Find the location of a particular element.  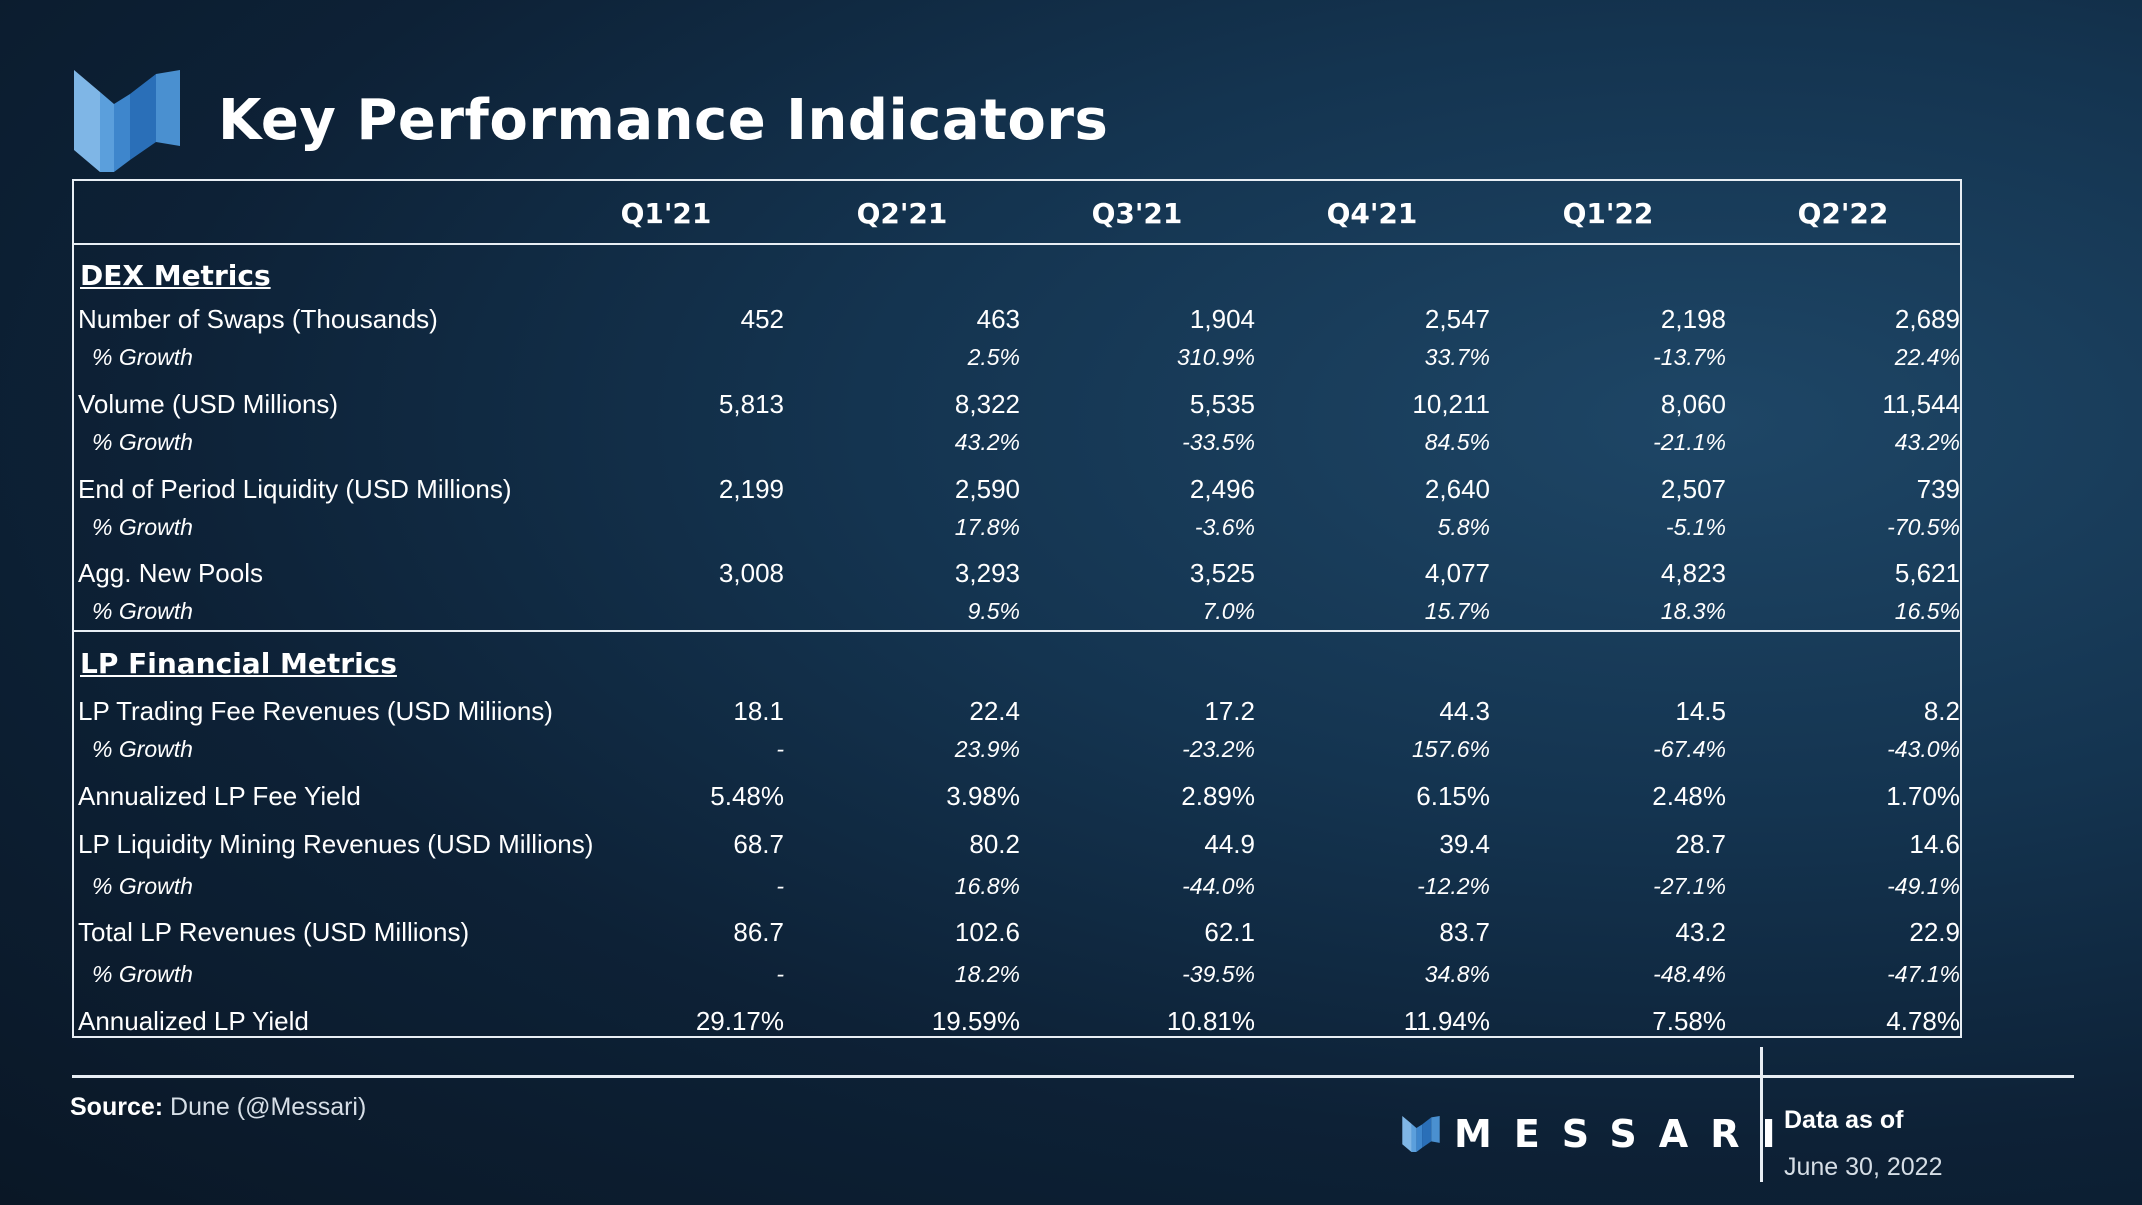

metric-label: End of Period Liquidity (USD Millions) is located at coordinates (295, 489).